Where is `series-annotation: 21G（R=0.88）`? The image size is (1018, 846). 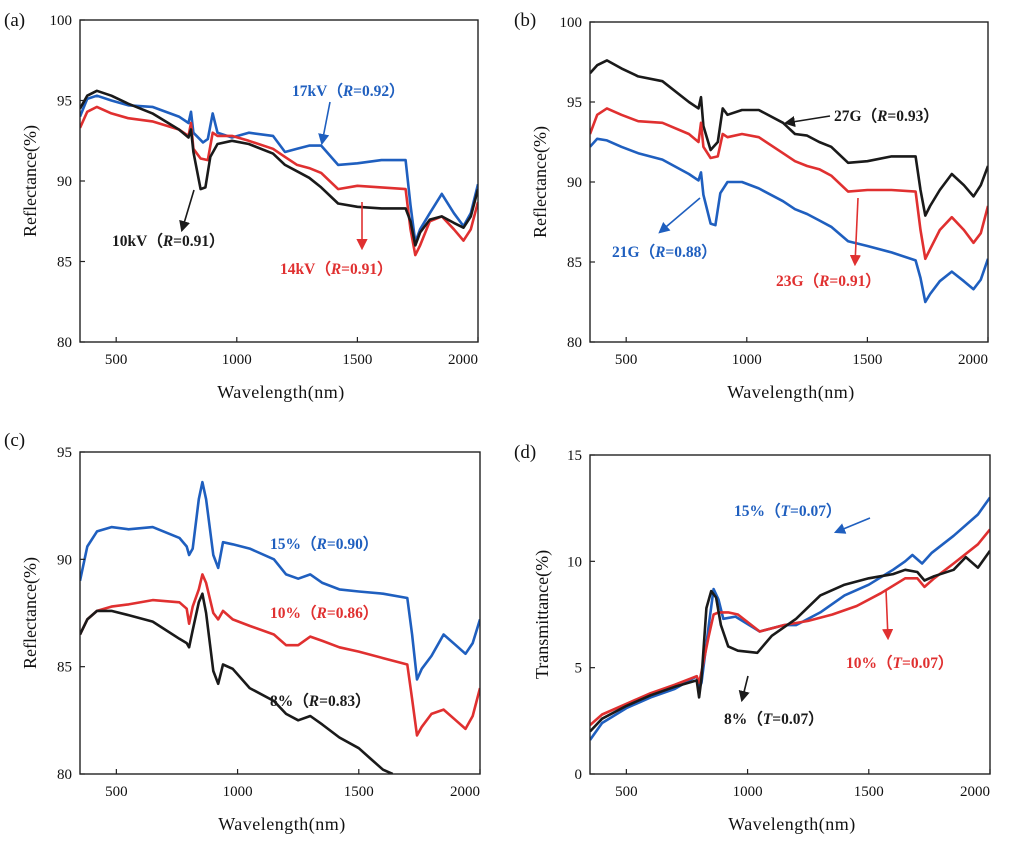 series-annotation: 21G（R=0.88） is located at coordinates (664, 252).